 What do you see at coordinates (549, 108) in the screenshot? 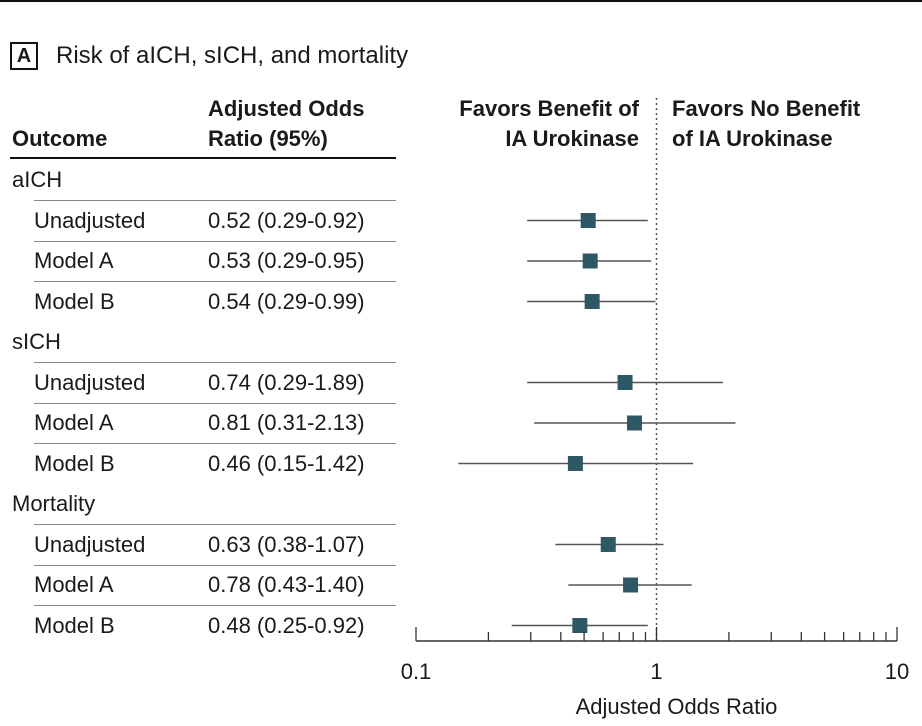
I see `favors-benefit-line1: Favors Benefit of` at bounding box center [549, 108].